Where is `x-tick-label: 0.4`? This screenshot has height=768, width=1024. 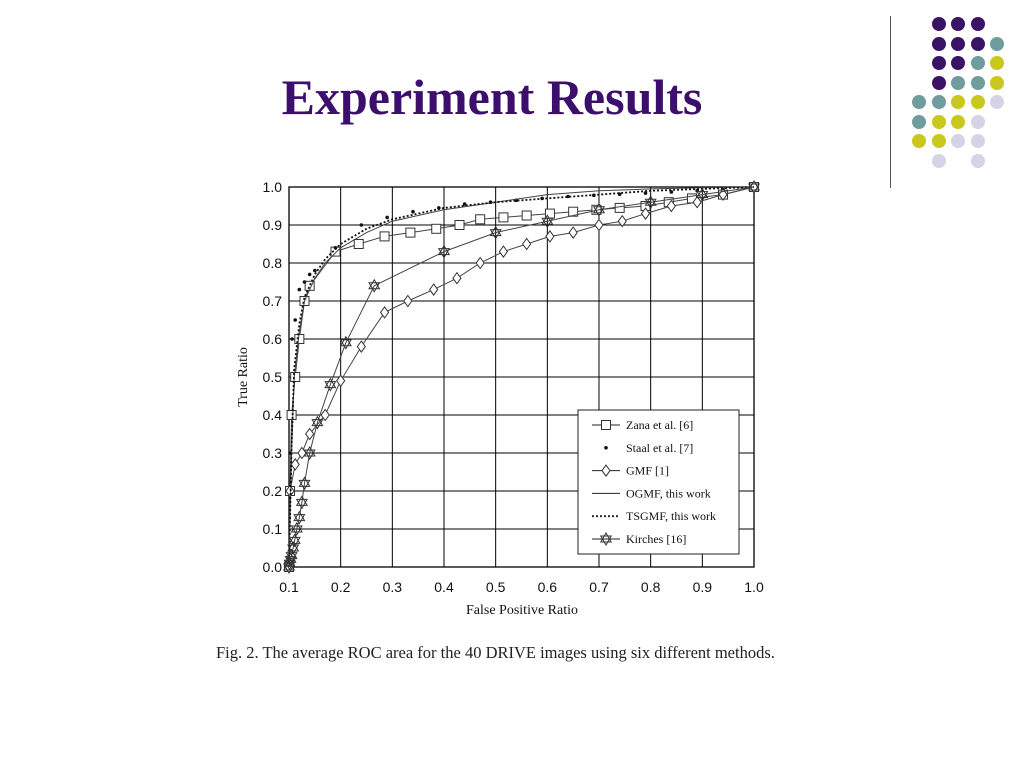
x-tick-label: 0.4 is located at coordinates (444, 587).